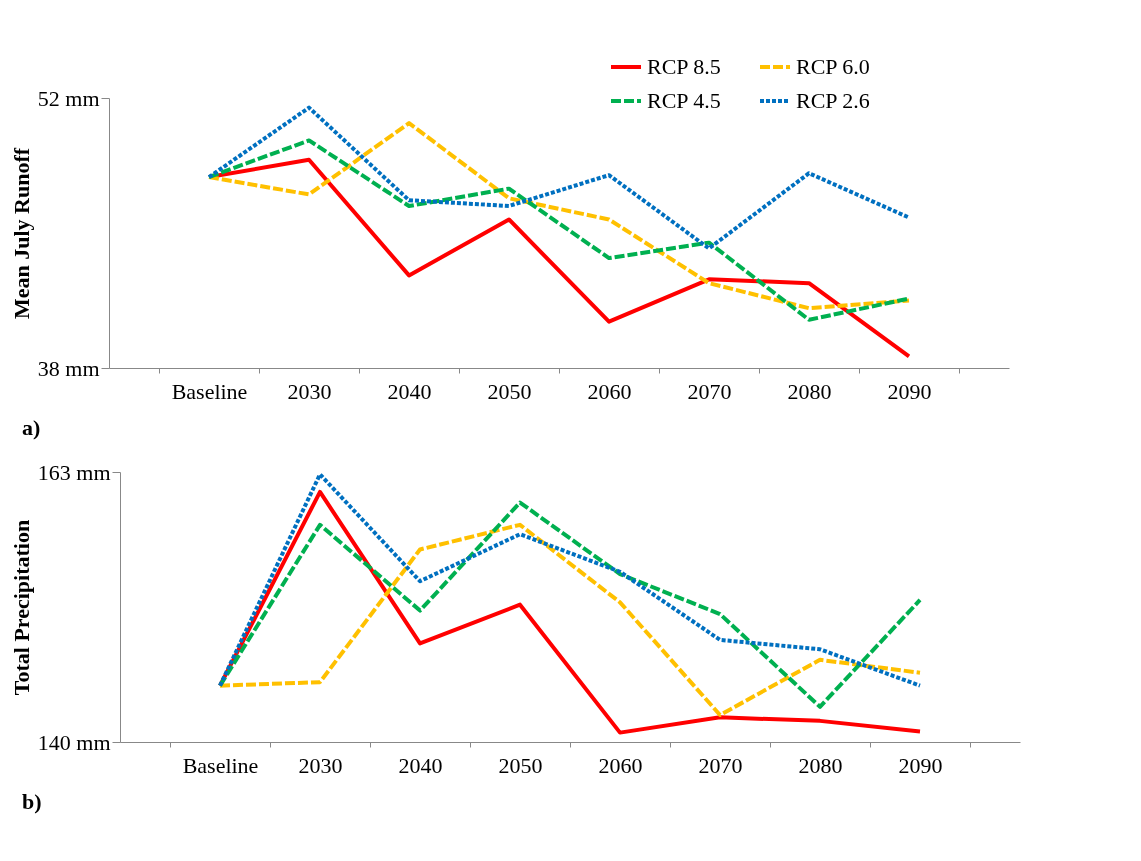  Describe the element at coordinates (833, 66) in the screenshot. I see `legend-label: RCP 6.0` at that location.